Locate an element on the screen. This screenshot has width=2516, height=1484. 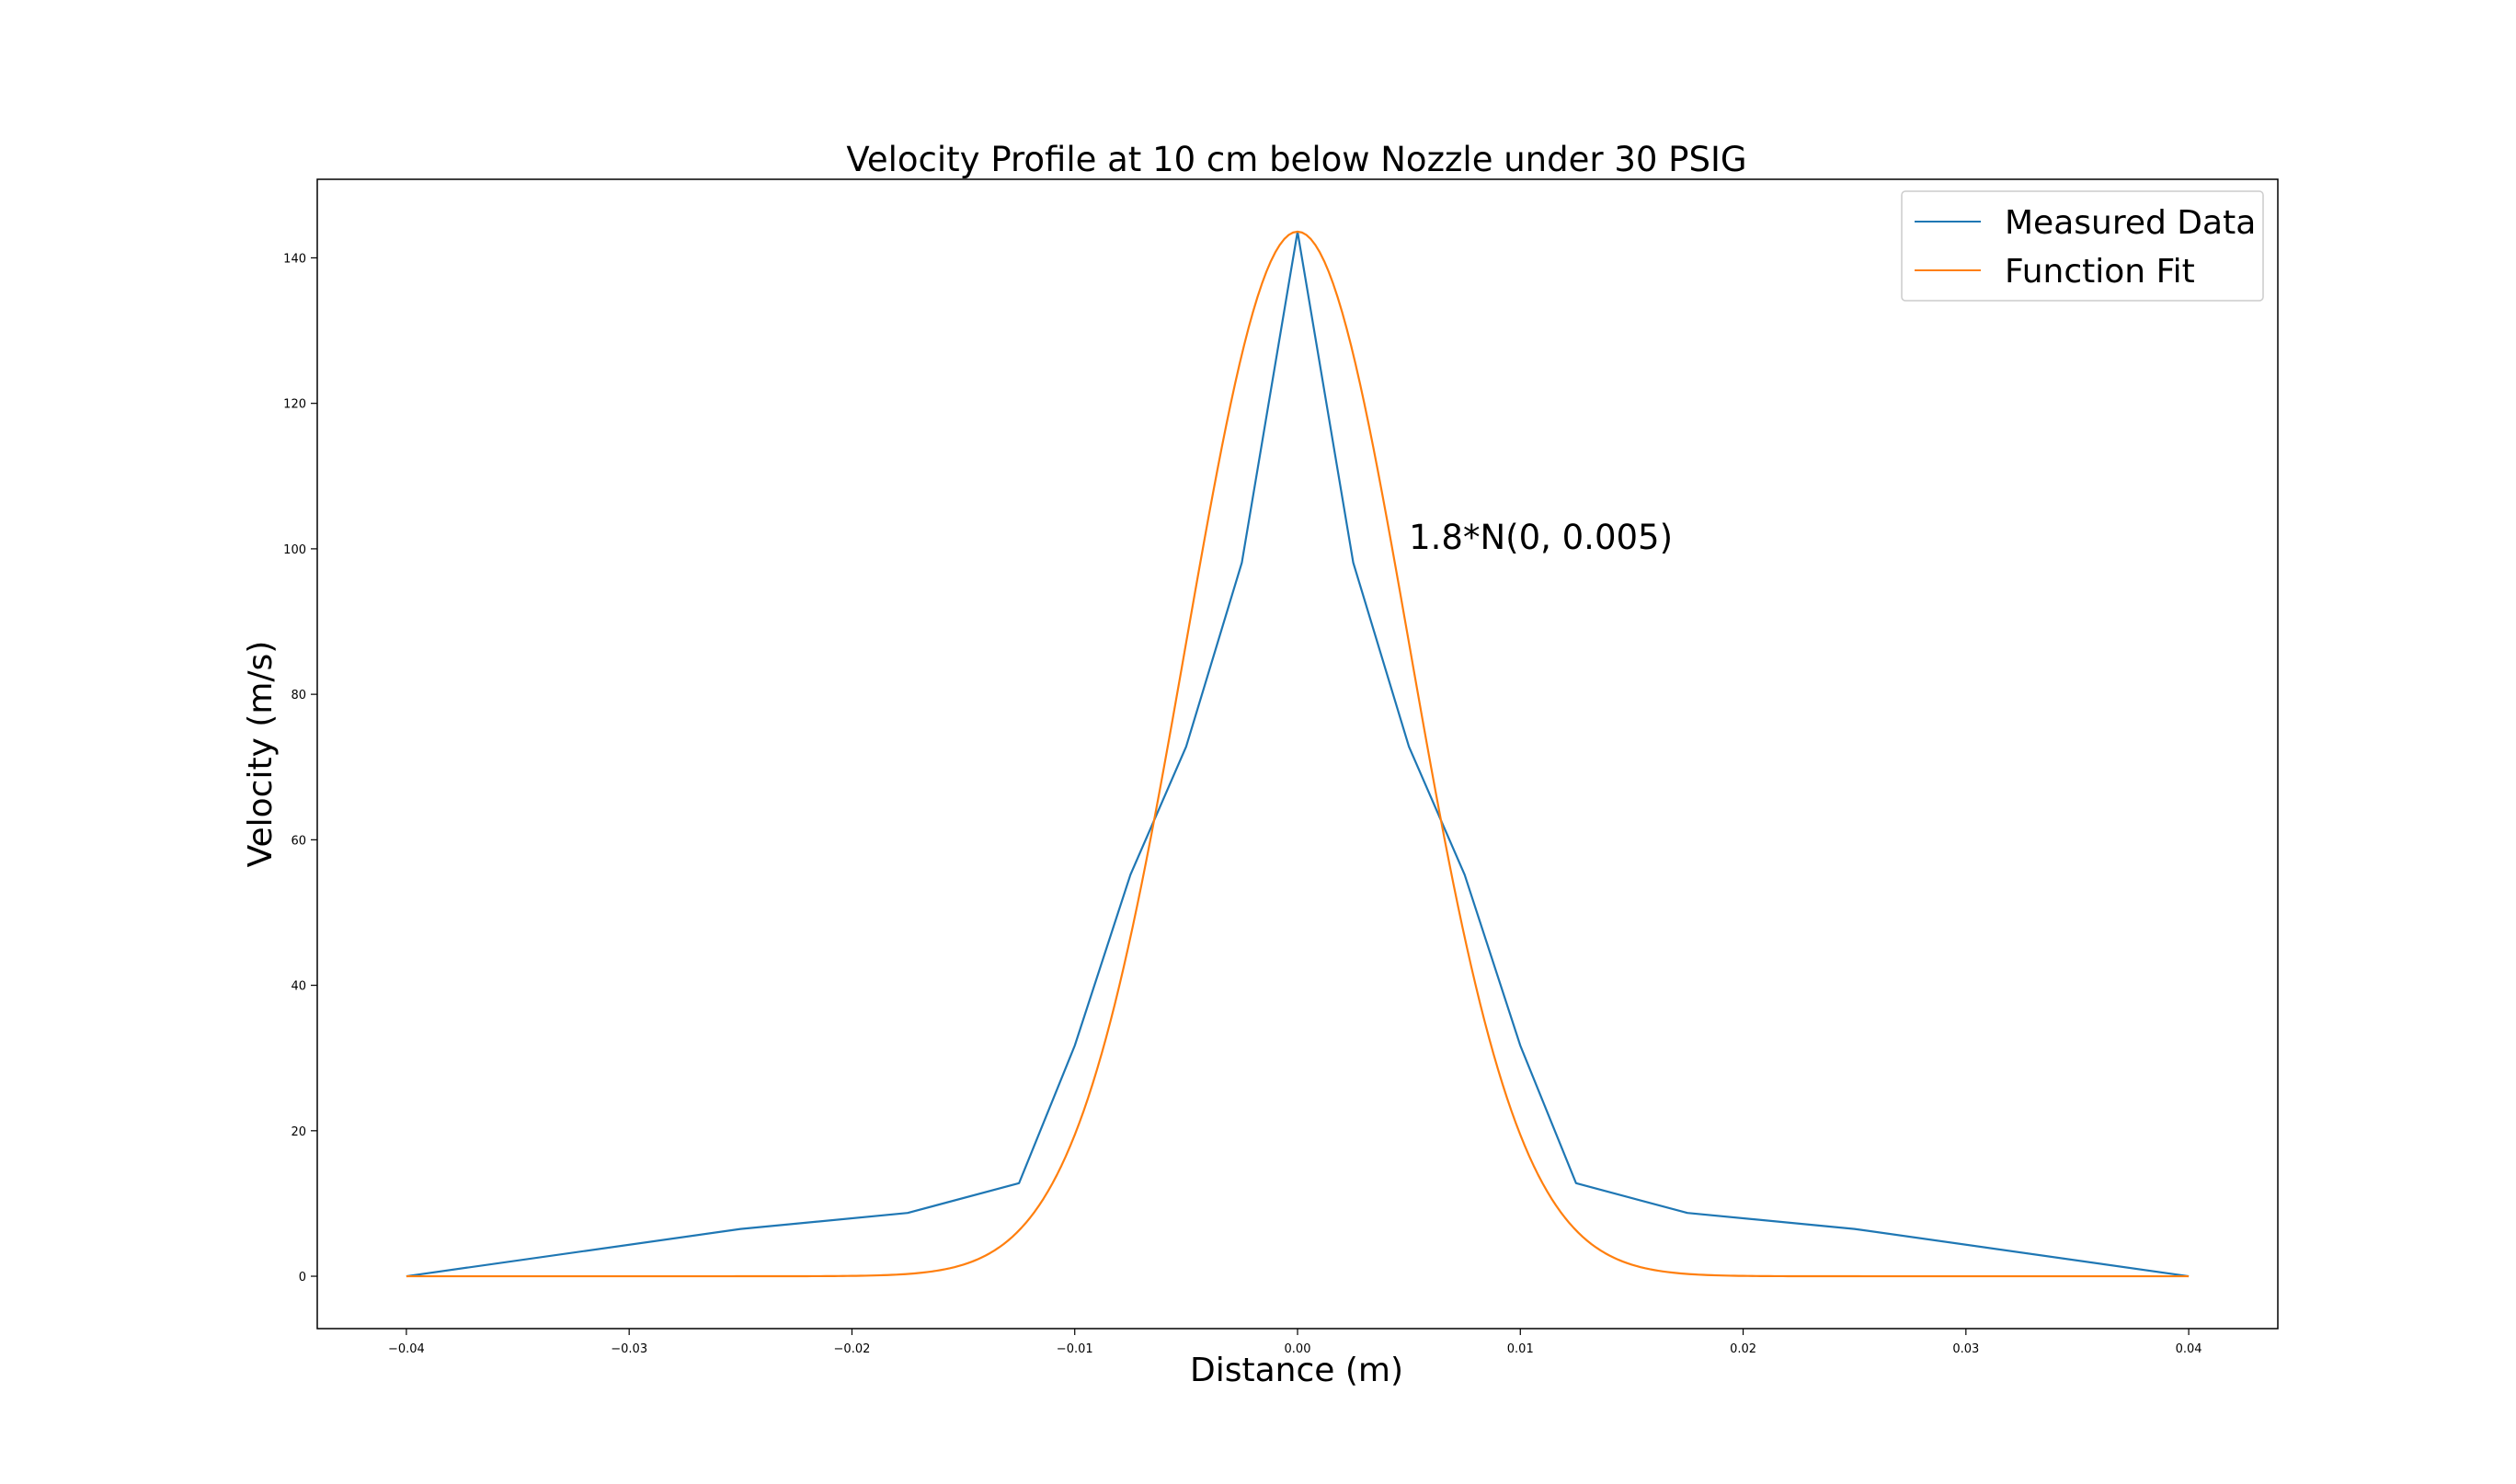
y-axis-ticks: 0 20 40 60 80 100 120 140 is located at coordinates (300, 768).